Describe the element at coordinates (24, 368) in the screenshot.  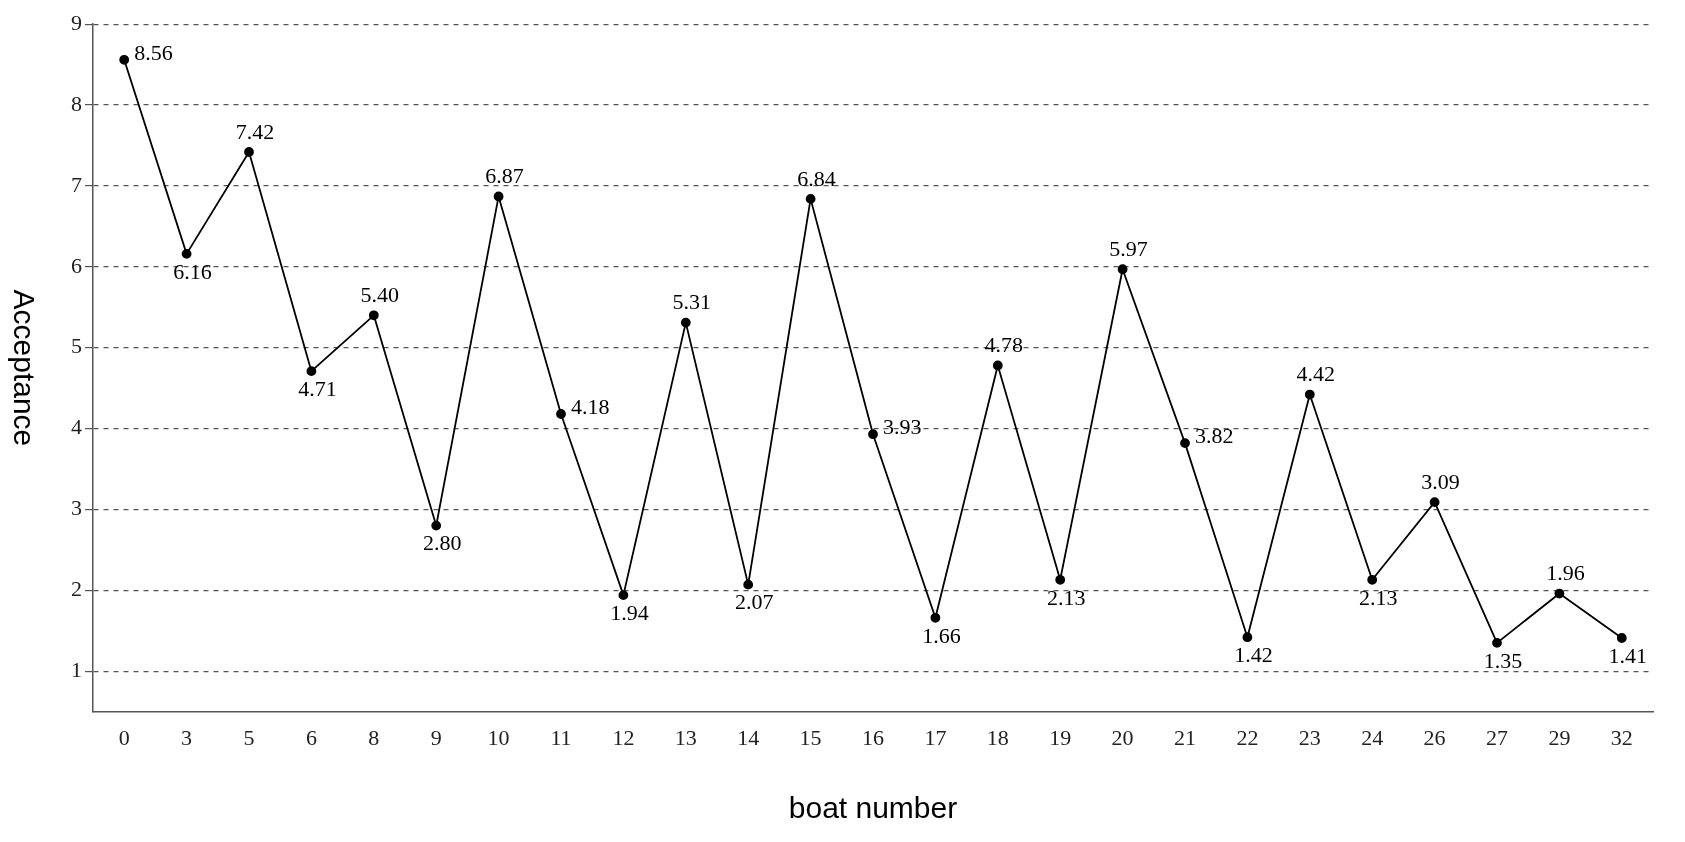
I see `y-axis-title: Acceptance` at that location.